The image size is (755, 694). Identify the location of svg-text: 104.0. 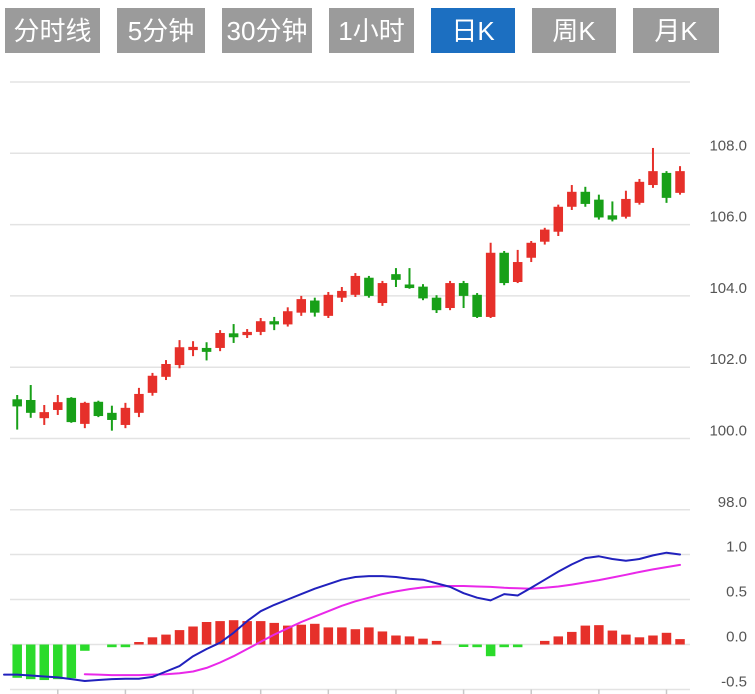
(728, 288).